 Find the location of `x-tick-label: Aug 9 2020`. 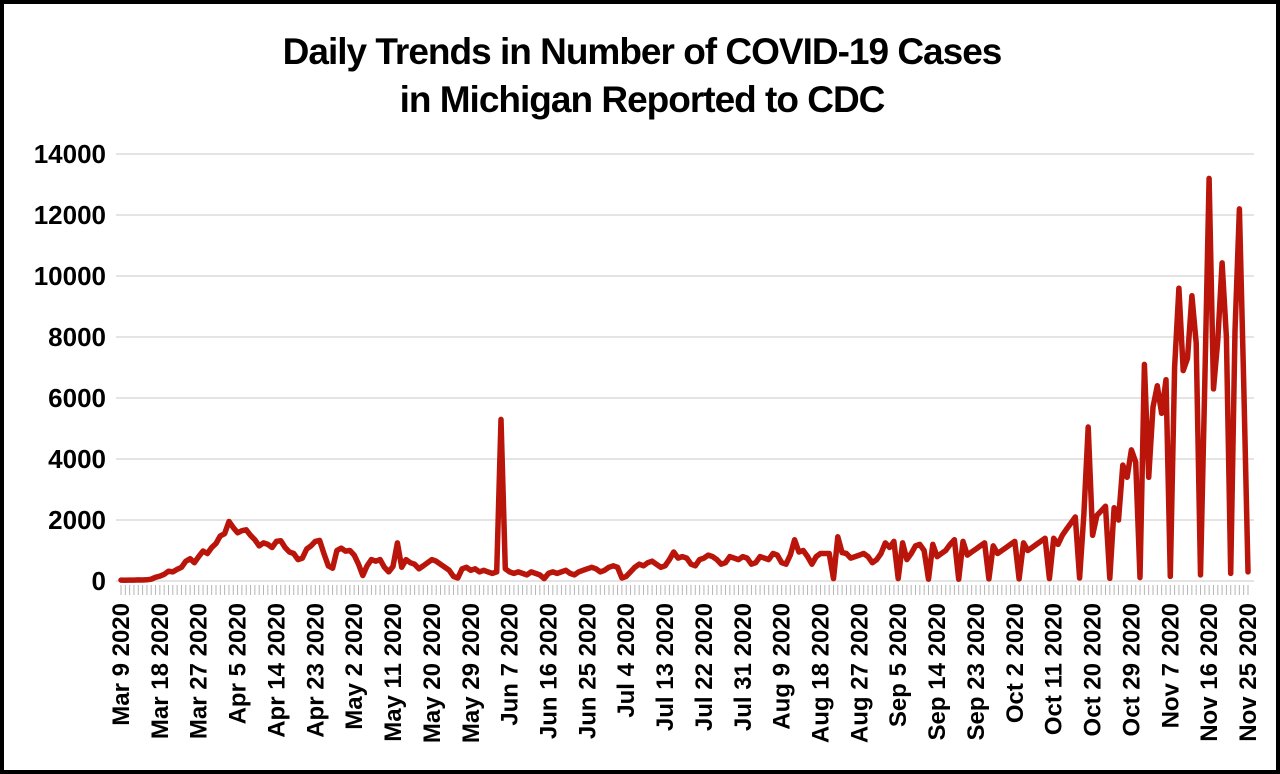

x-tick-label: Aug 9 2020 is located at coordinates (782, 666).